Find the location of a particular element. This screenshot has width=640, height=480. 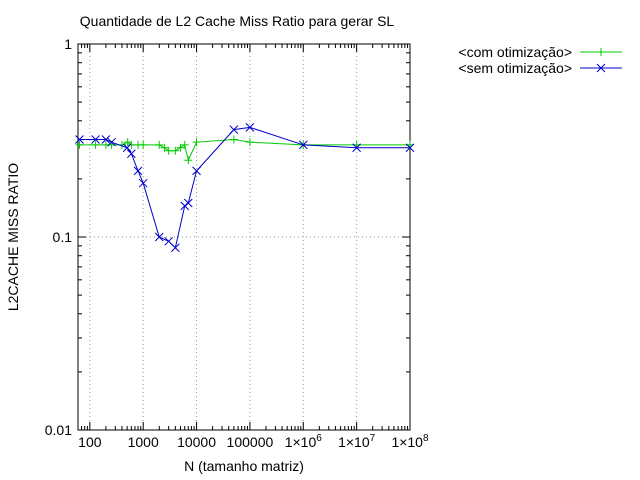

legend-label-1: <com otimização> is located at coordinates (515, 52).